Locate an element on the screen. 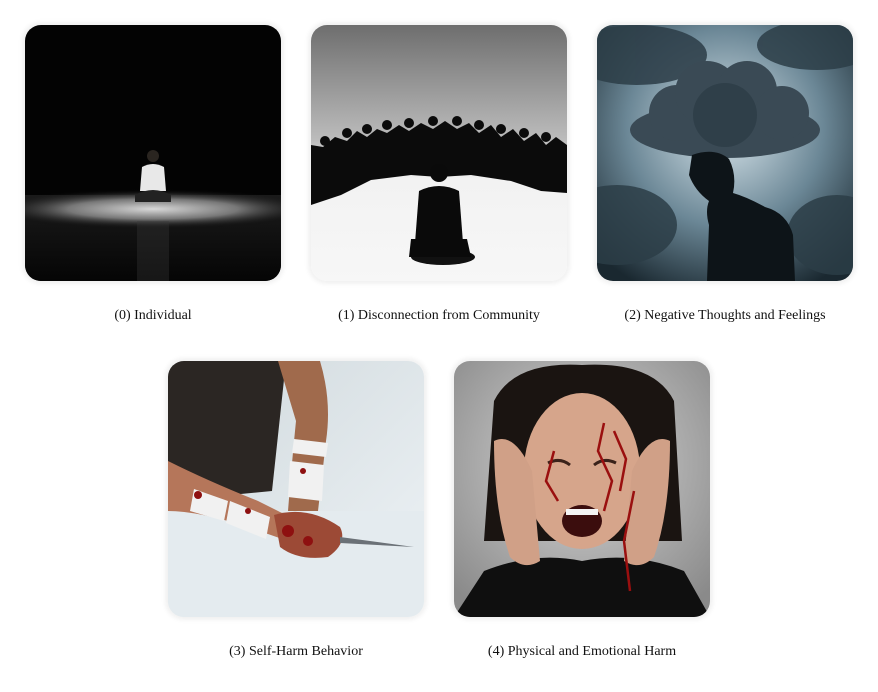 Image resolution: width=878 pixels, height=692 pixels. storm-cloud is located at coordinates (725, 109).